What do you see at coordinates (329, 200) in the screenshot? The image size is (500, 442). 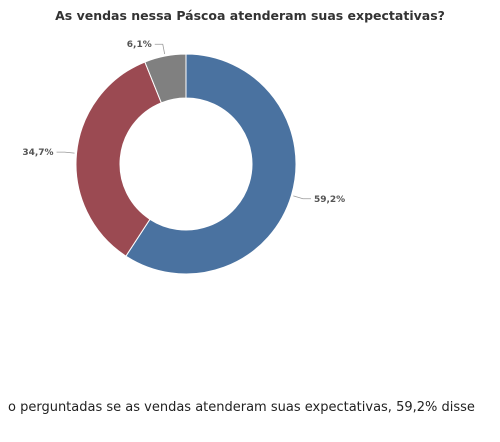 I see `data-label-slice-1: 59,2%` at bounding box center [329, 200].